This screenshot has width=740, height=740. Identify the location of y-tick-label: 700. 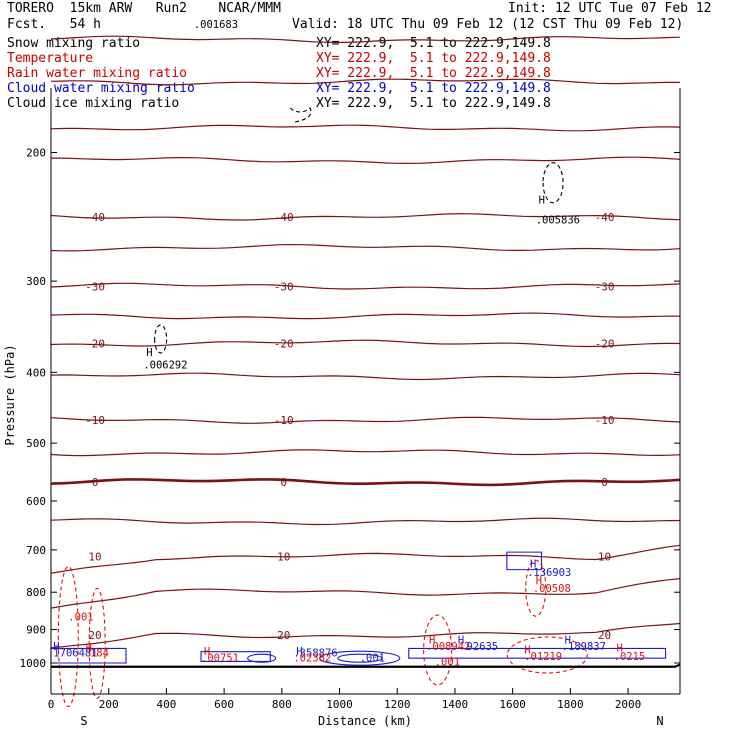
(36, 550).